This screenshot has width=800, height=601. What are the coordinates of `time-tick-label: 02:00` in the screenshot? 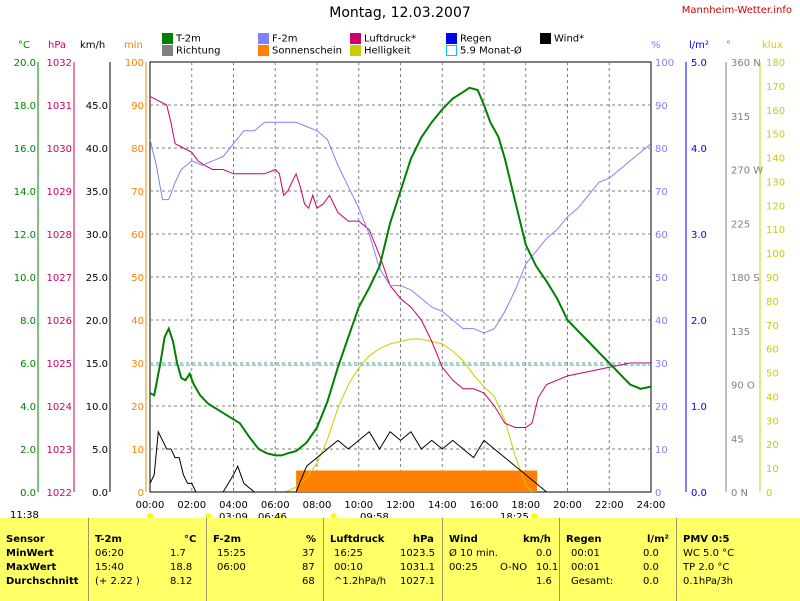 It's located at (191, 505).